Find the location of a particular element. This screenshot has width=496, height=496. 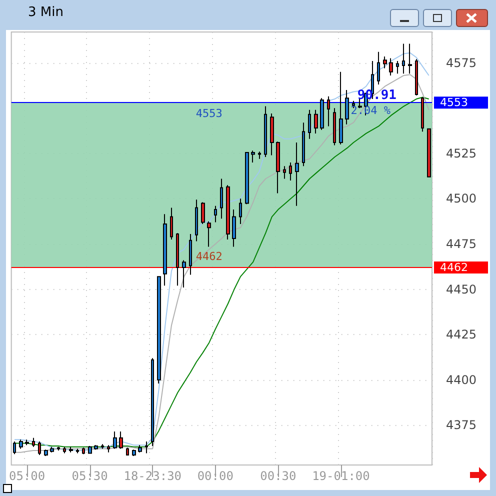

y-tick-label: 4425 is located at coordinates (461, 335).